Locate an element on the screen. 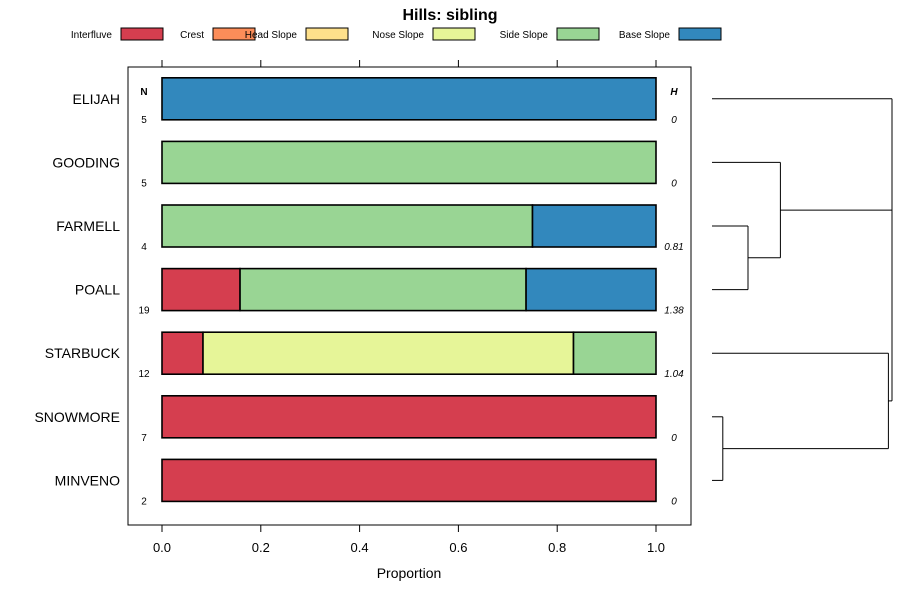  legend-label-crest: Crest is located at coordinates (192, 35).